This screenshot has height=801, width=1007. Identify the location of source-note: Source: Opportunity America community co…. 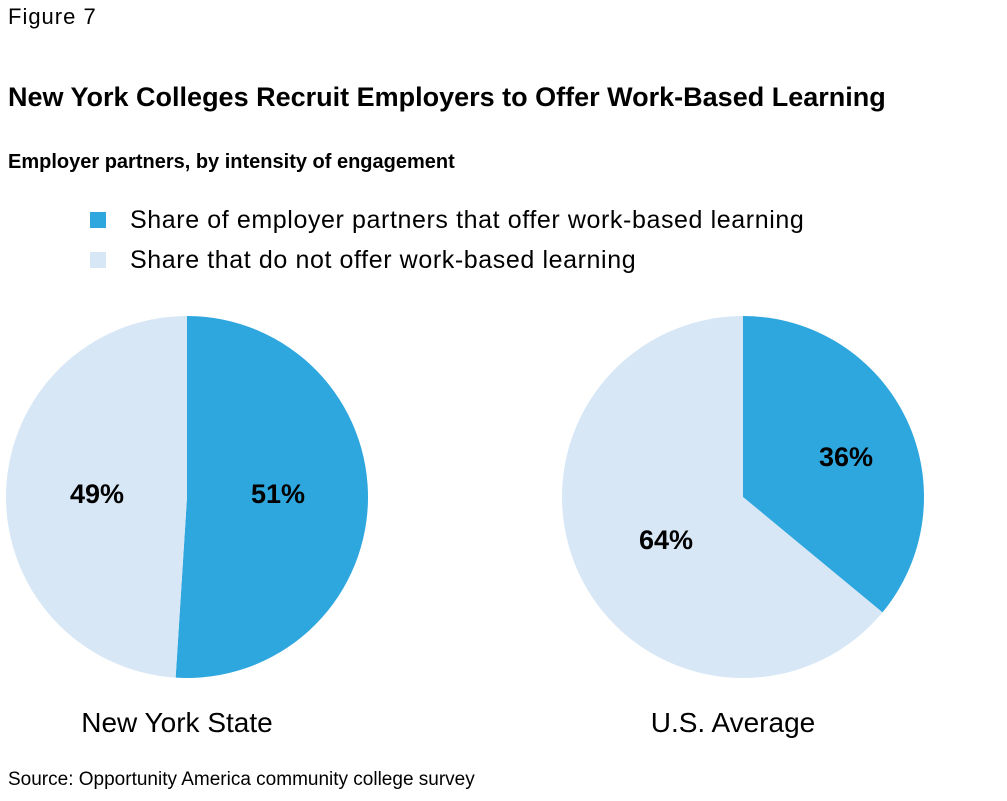
(241, 779).